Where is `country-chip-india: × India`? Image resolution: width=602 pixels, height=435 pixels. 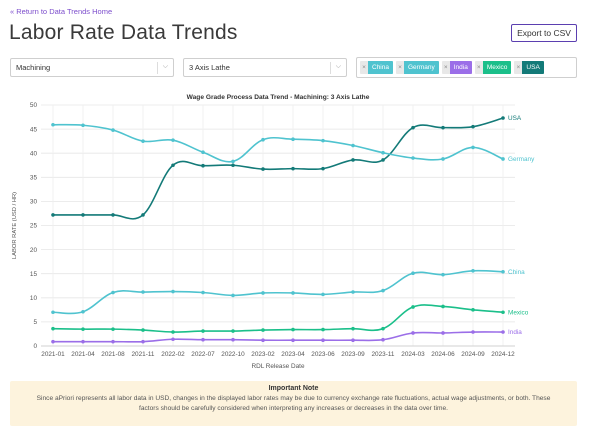
country-chip-india: × India is located at coordinates (456, 67).